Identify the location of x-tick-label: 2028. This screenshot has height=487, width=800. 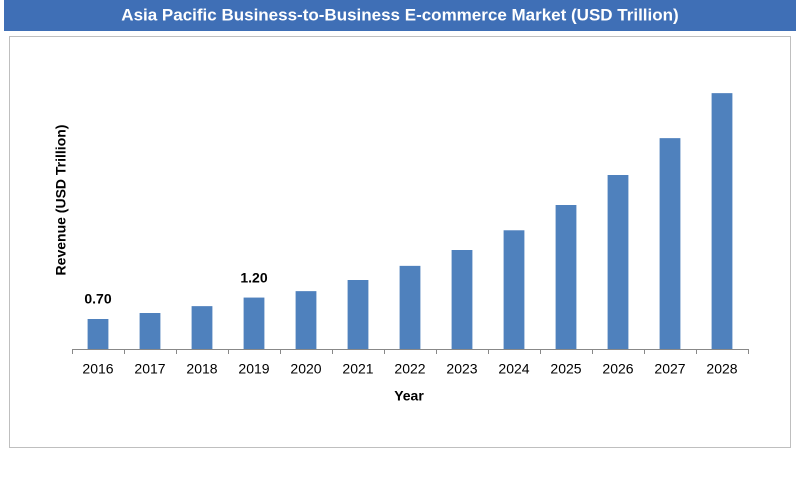
(721, 369).